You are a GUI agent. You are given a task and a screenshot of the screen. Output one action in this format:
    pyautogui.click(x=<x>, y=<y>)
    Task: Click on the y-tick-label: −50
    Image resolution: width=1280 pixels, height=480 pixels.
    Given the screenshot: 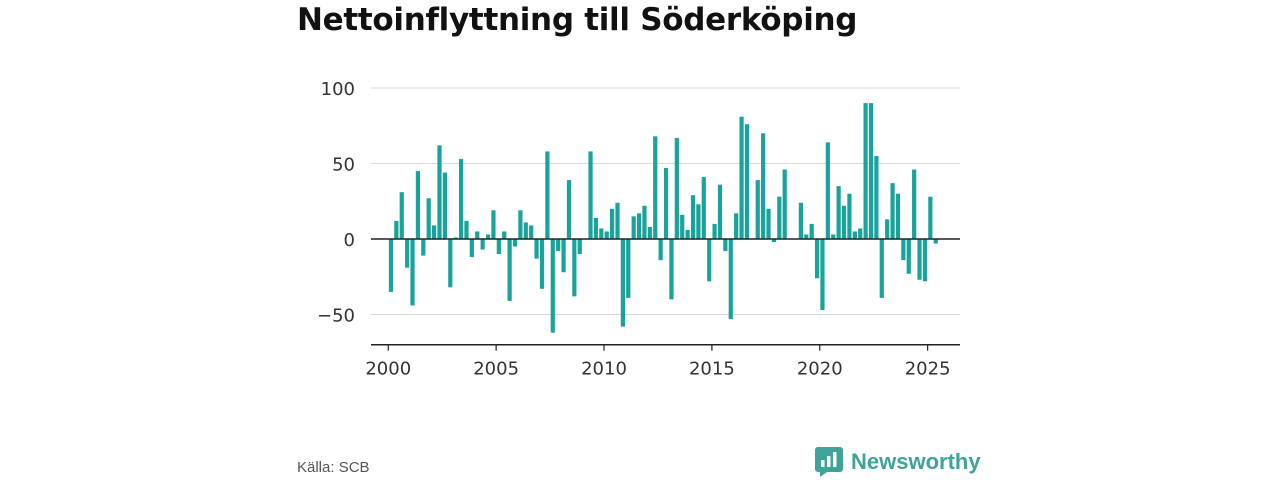 What is the action you would take?
    pyautogui.click(x=336, y=316)
    